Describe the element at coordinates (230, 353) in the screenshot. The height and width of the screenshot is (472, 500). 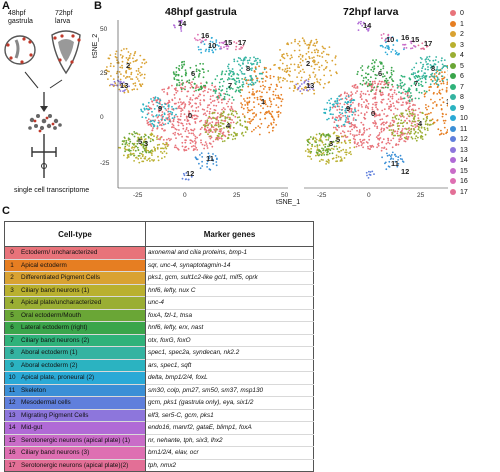
I see `marker-genes: spec1, spec2a, syndecan, nk2.2` at that location.